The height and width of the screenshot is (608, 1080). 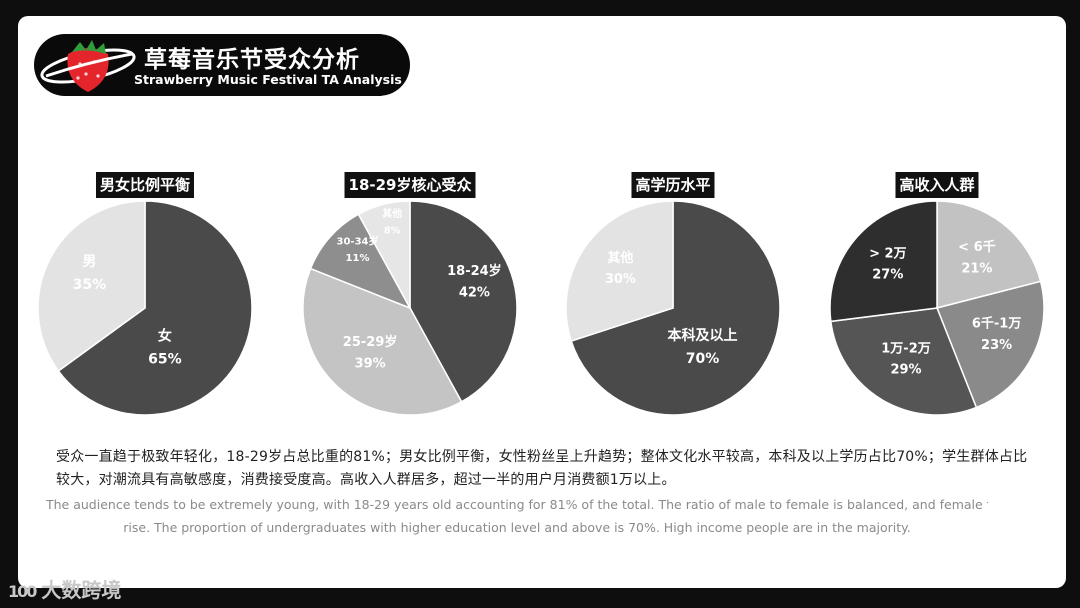 I want to click on watermark-text: 大数跨境, so click(x=81, y=590).